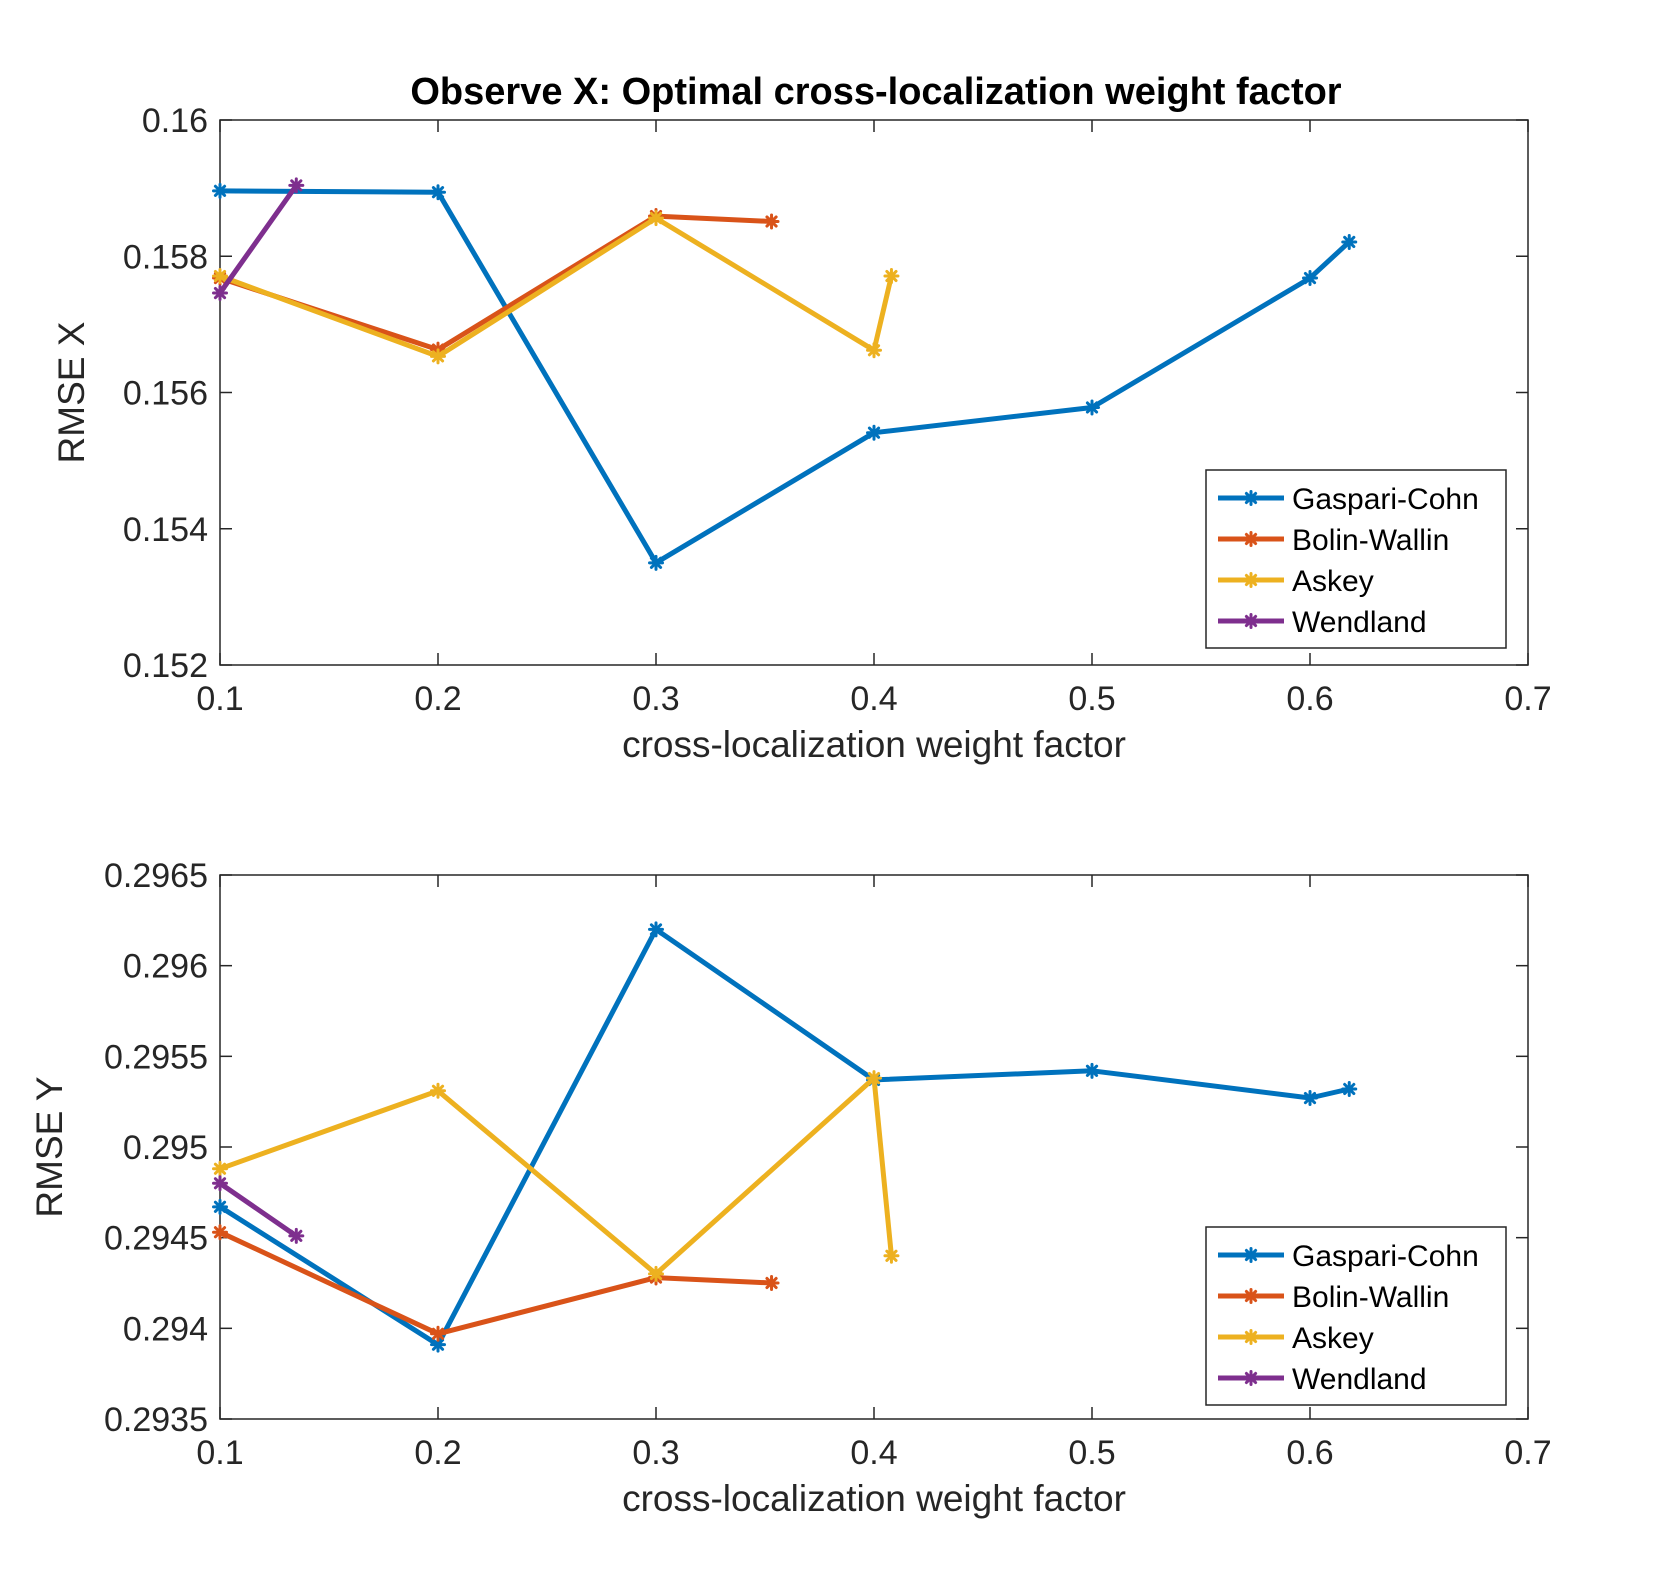 The image size is (1667, 1577). I want to click on y-axis-label: RMSE Y, so click(49, 1146).